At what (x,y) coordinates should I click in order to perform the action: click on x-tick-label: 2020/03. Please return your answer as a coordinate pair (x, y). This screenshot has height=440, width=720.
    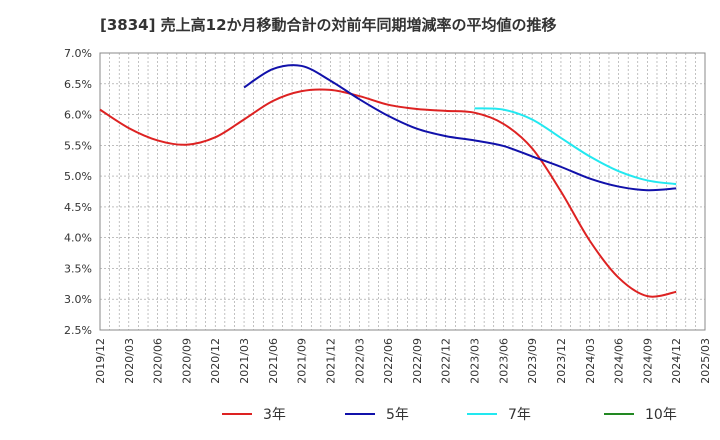
    Looking at the image, I should click on (129, 361).